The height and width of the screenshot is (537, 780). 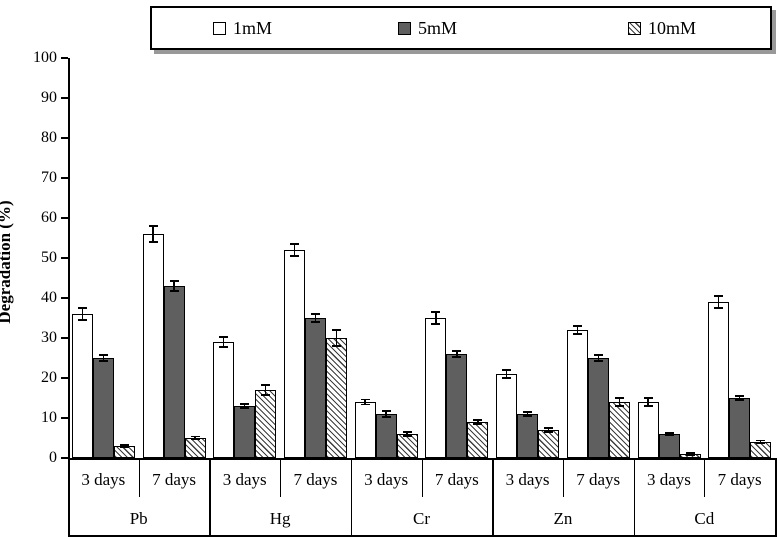 I want to click on error-bar-Cd-7days-10mM, so click(x=760, y=442).